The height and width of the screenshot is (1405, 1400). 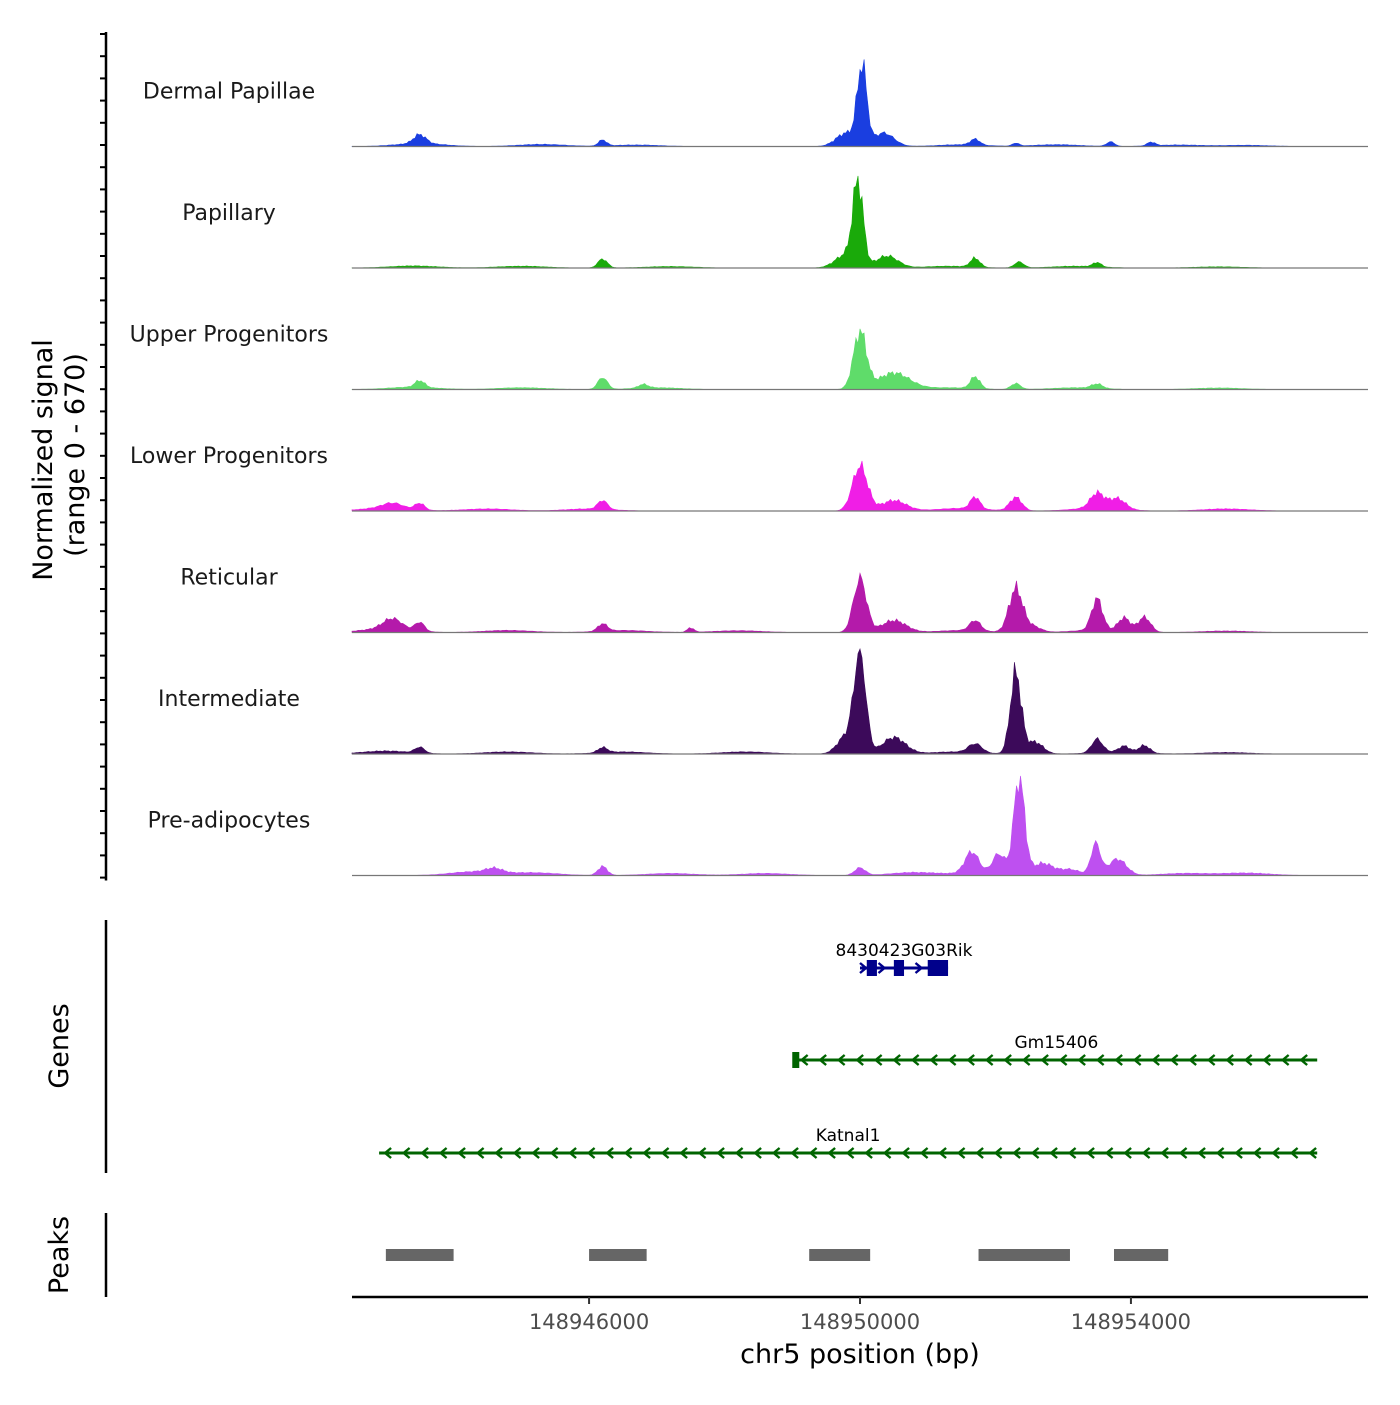 What do you see at coordinates (75, 455) in the screenshot?
I see `coverage-y-axis-label-line2: (range 0 - 670)` at bounding box center [75, 455].